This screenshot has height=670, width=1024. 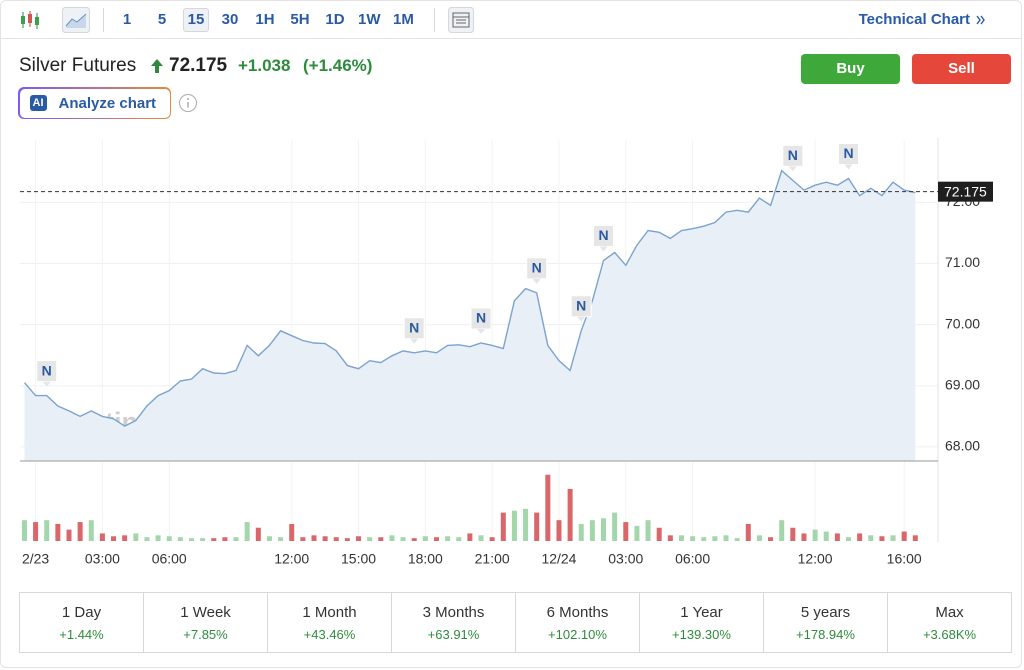 I want to click on x-tick-label: 2/23, so click(x=35, y=559).